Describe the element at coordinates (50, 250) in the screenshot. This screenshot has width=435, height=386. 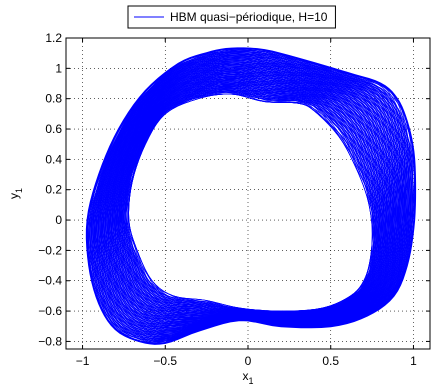
I see `y-tick-label: −0.2` at that location.